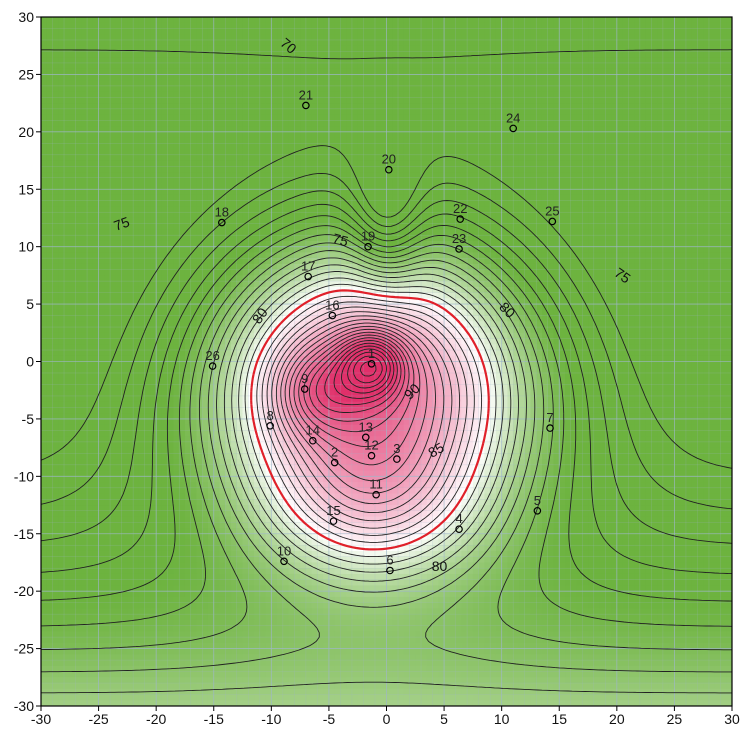 This screenshot has width=746, height=736. Describe the element at coordinates (389, 159) in the screenshot. I see `station-label: 20` at that location.